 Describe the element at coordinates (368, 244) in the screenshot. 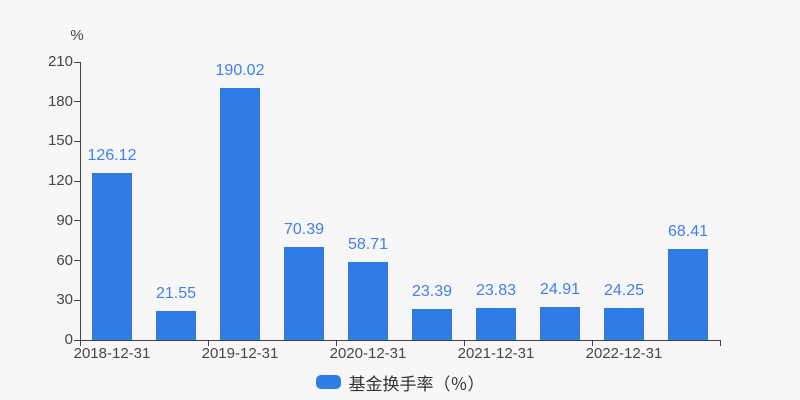

I see `bar-value-label-4: 58.71` at that location.